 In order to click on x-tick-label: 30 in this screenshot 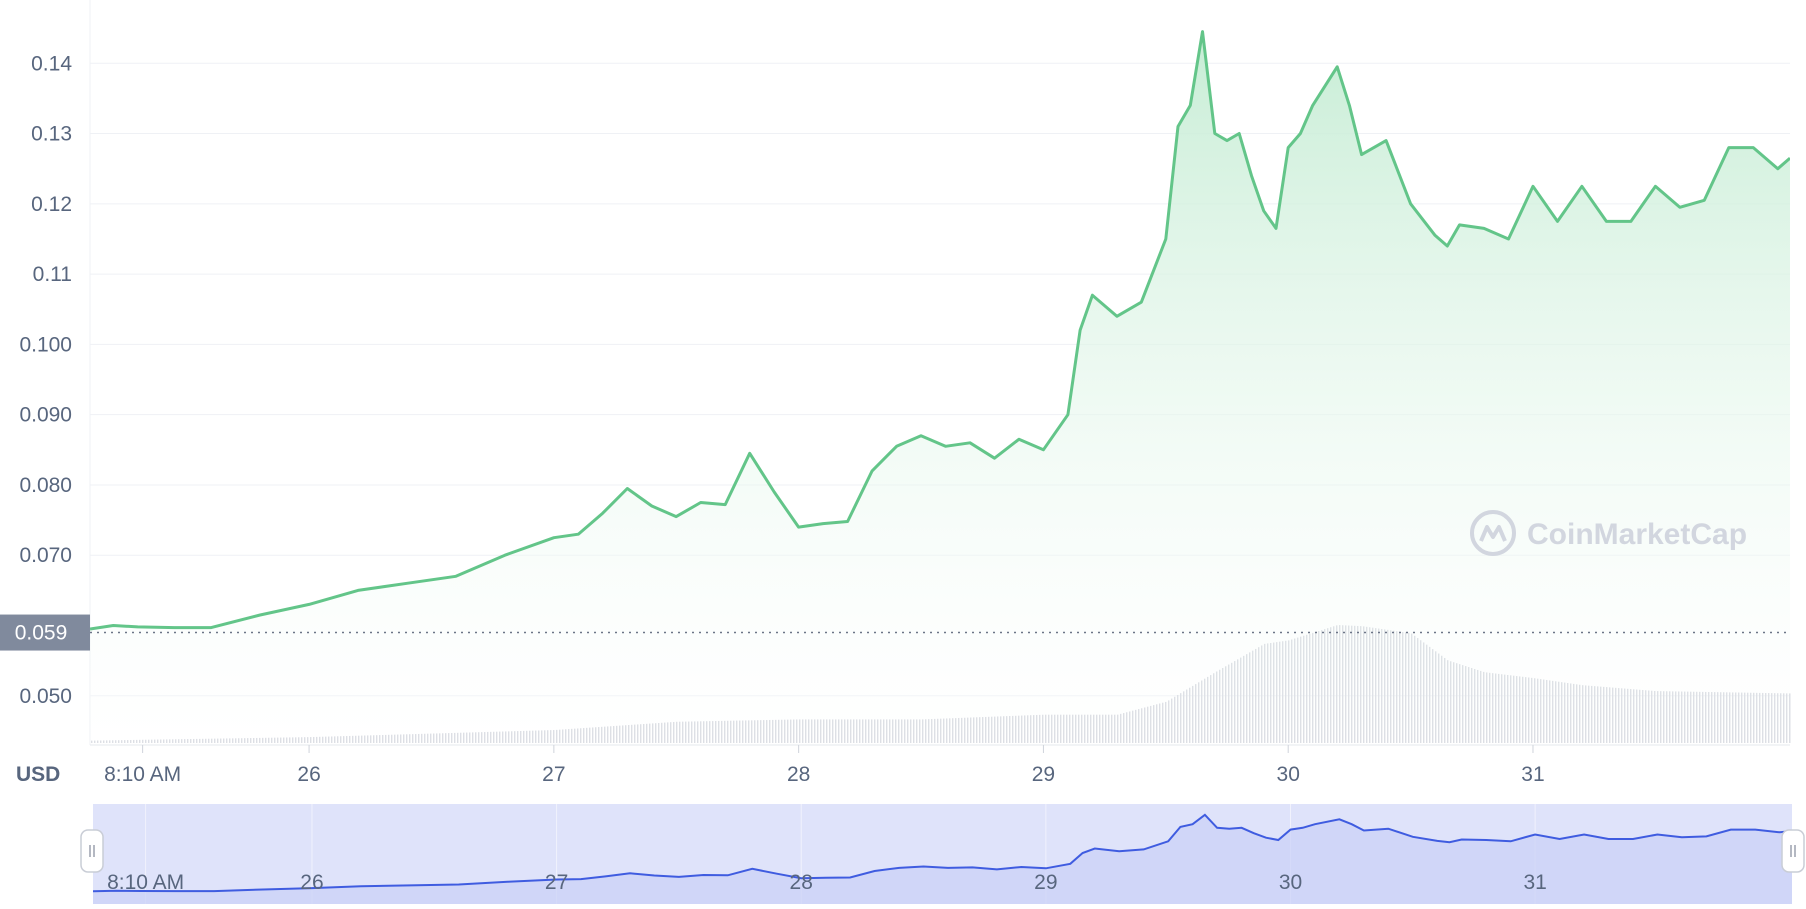, I will do `click(1288, 774)`.